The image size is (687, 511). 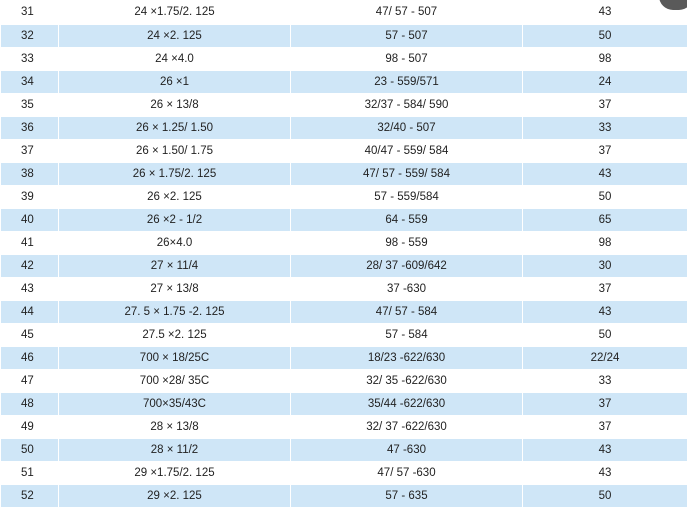 I want to click on table-row: 44 27. 5 × 1.75 -2. 125 47/ 57 - 584 43, so click(x=343, y=312).